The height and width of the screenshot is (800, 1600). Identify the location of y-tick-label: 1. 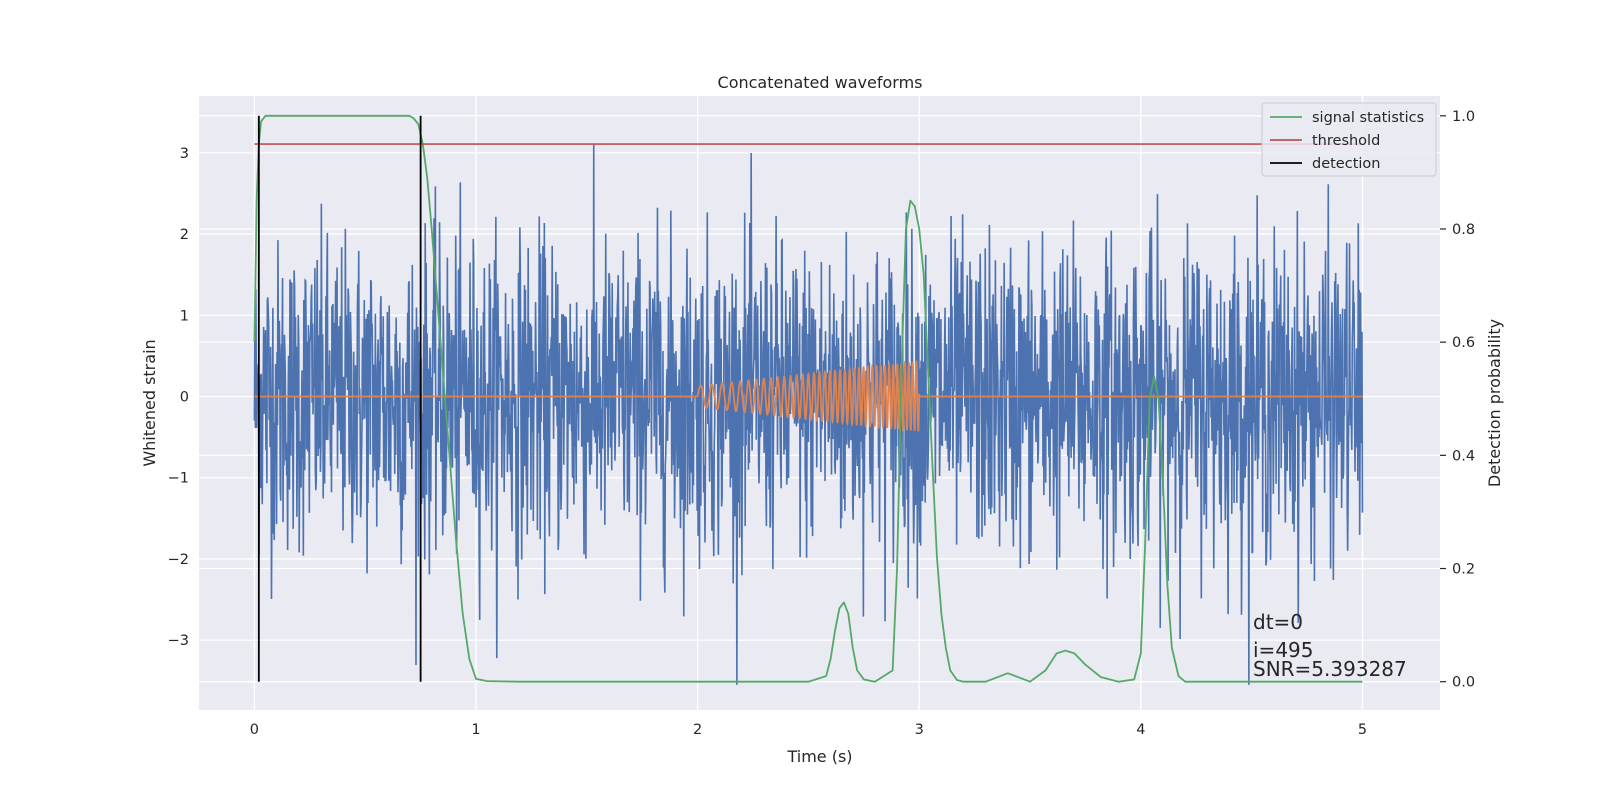
(184, 316).